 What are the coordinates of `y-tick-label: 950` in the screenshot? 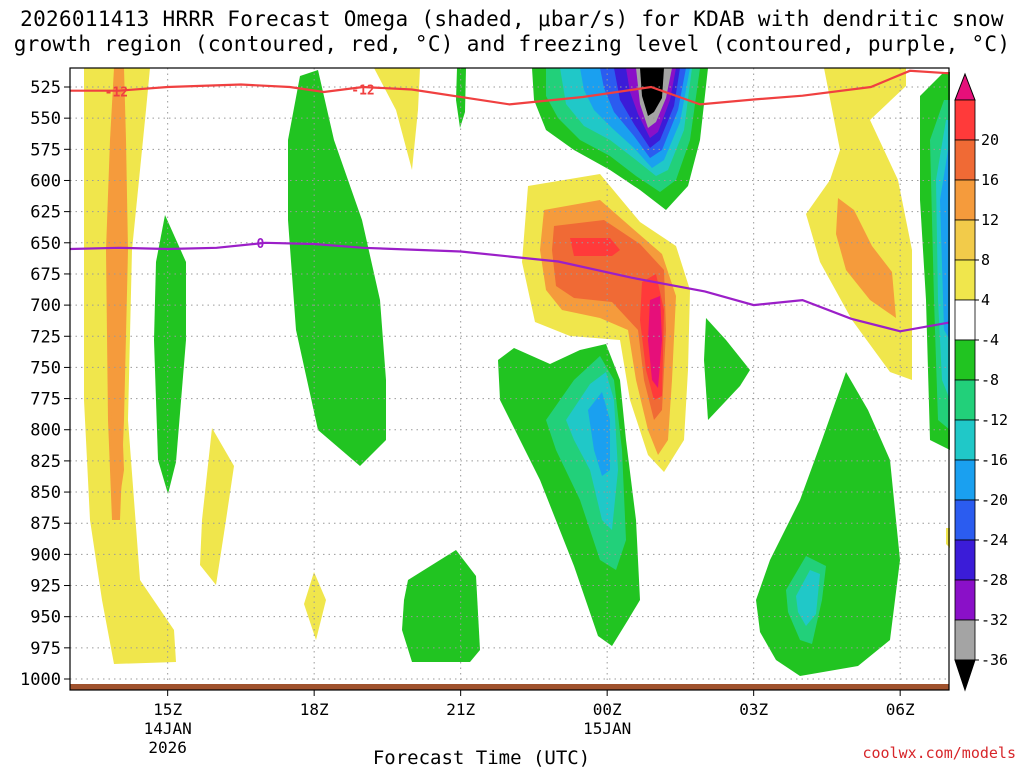 It's located at (45, 618).